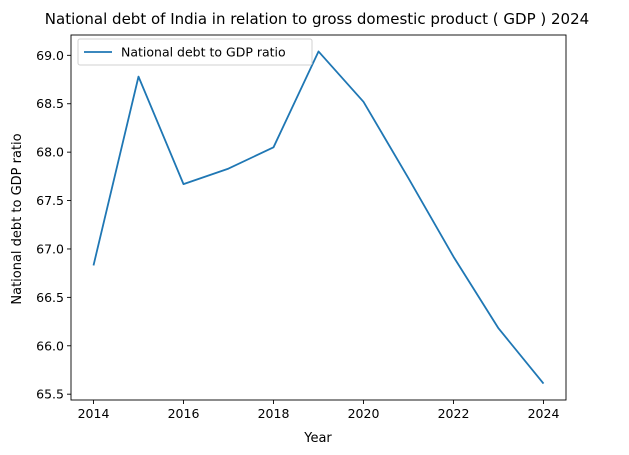 The image size is (629, 455). Describe the element at coordinates (17, 218) in the screenshot. I see `y-axis-label: National debt to GDP ratio` at that location.